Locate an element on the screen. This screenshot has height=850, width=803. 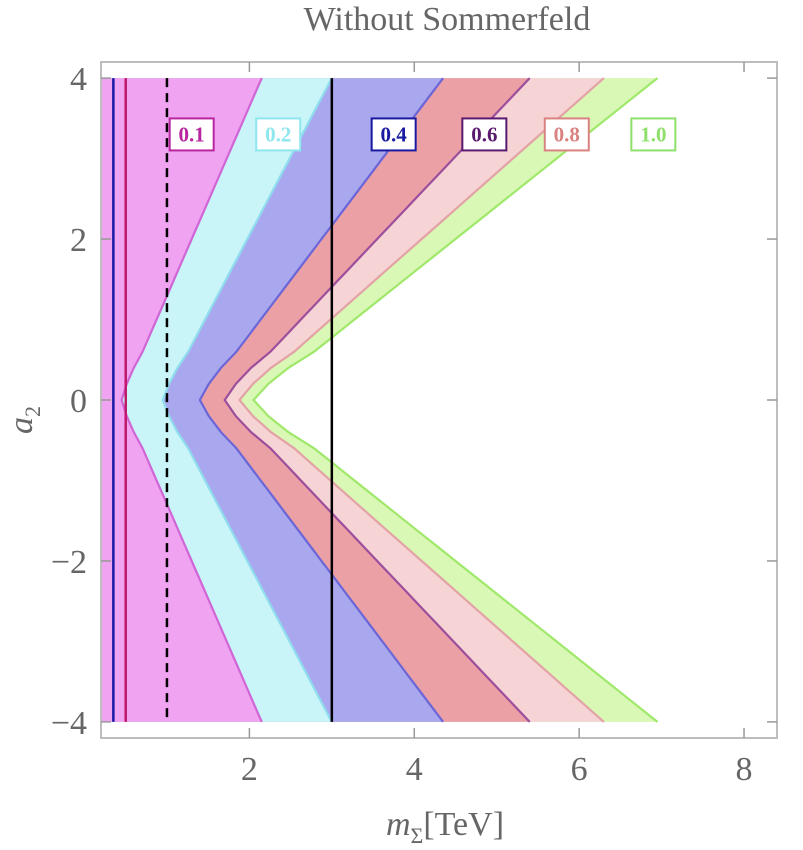
contour-label-text: 1.0 is located at coordinates (653, 134).